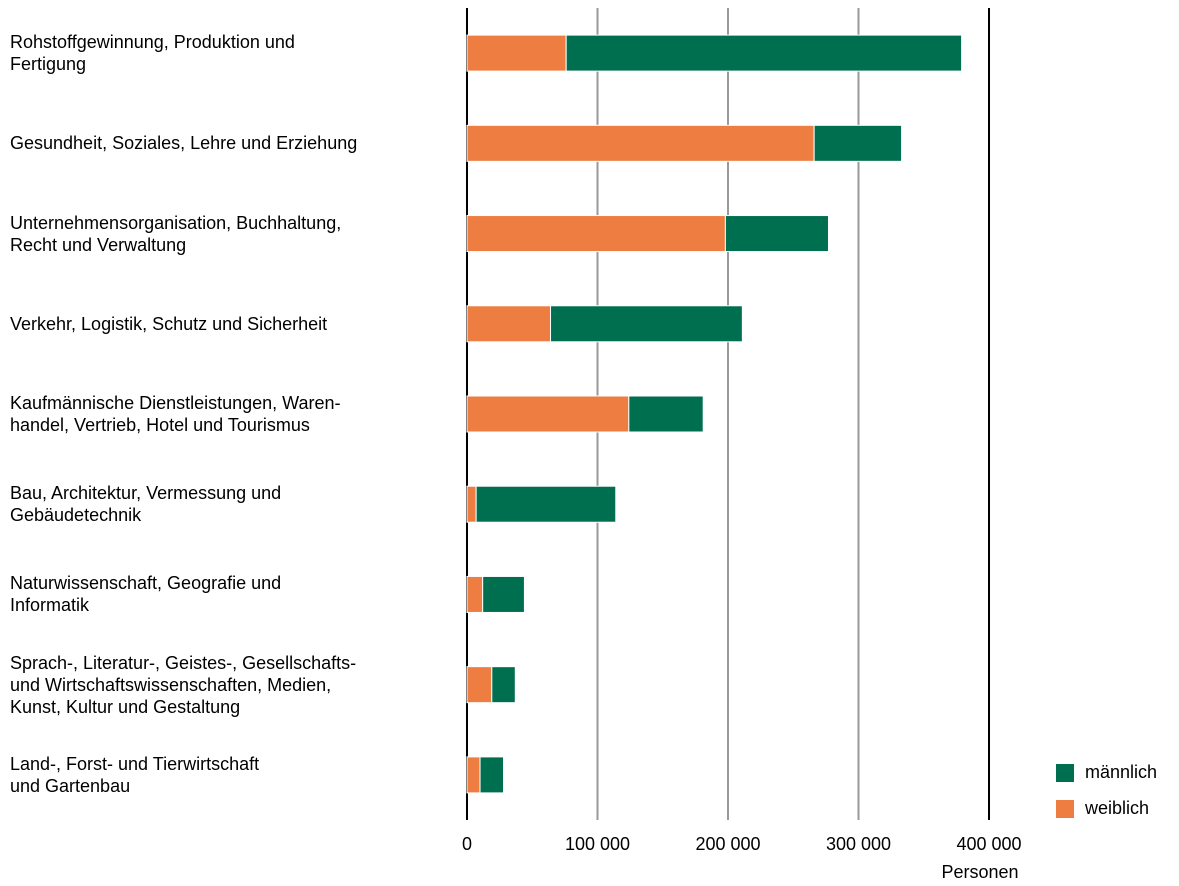 This screenshot has height=886, width=1179. I want to click on x-tick-label: 400 000, so click(988, 844).